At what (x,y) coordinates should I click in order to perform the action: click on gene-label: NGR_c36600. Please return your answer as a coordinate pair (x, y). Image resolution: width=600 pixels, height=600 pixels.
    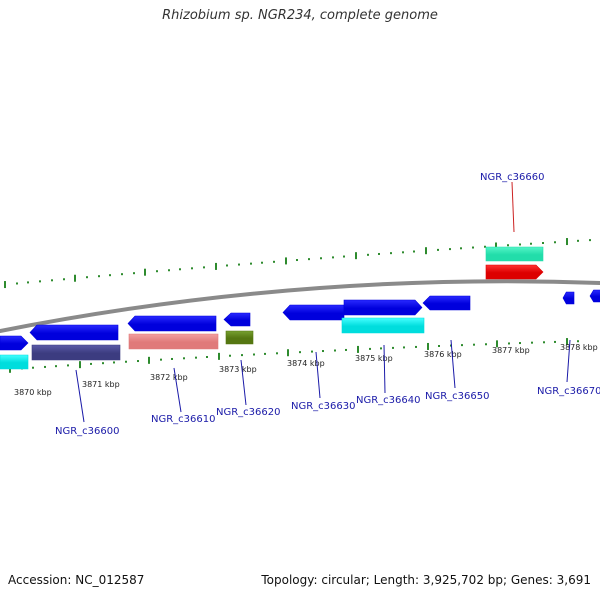
    Looking at the image, I should click on (87, 431).